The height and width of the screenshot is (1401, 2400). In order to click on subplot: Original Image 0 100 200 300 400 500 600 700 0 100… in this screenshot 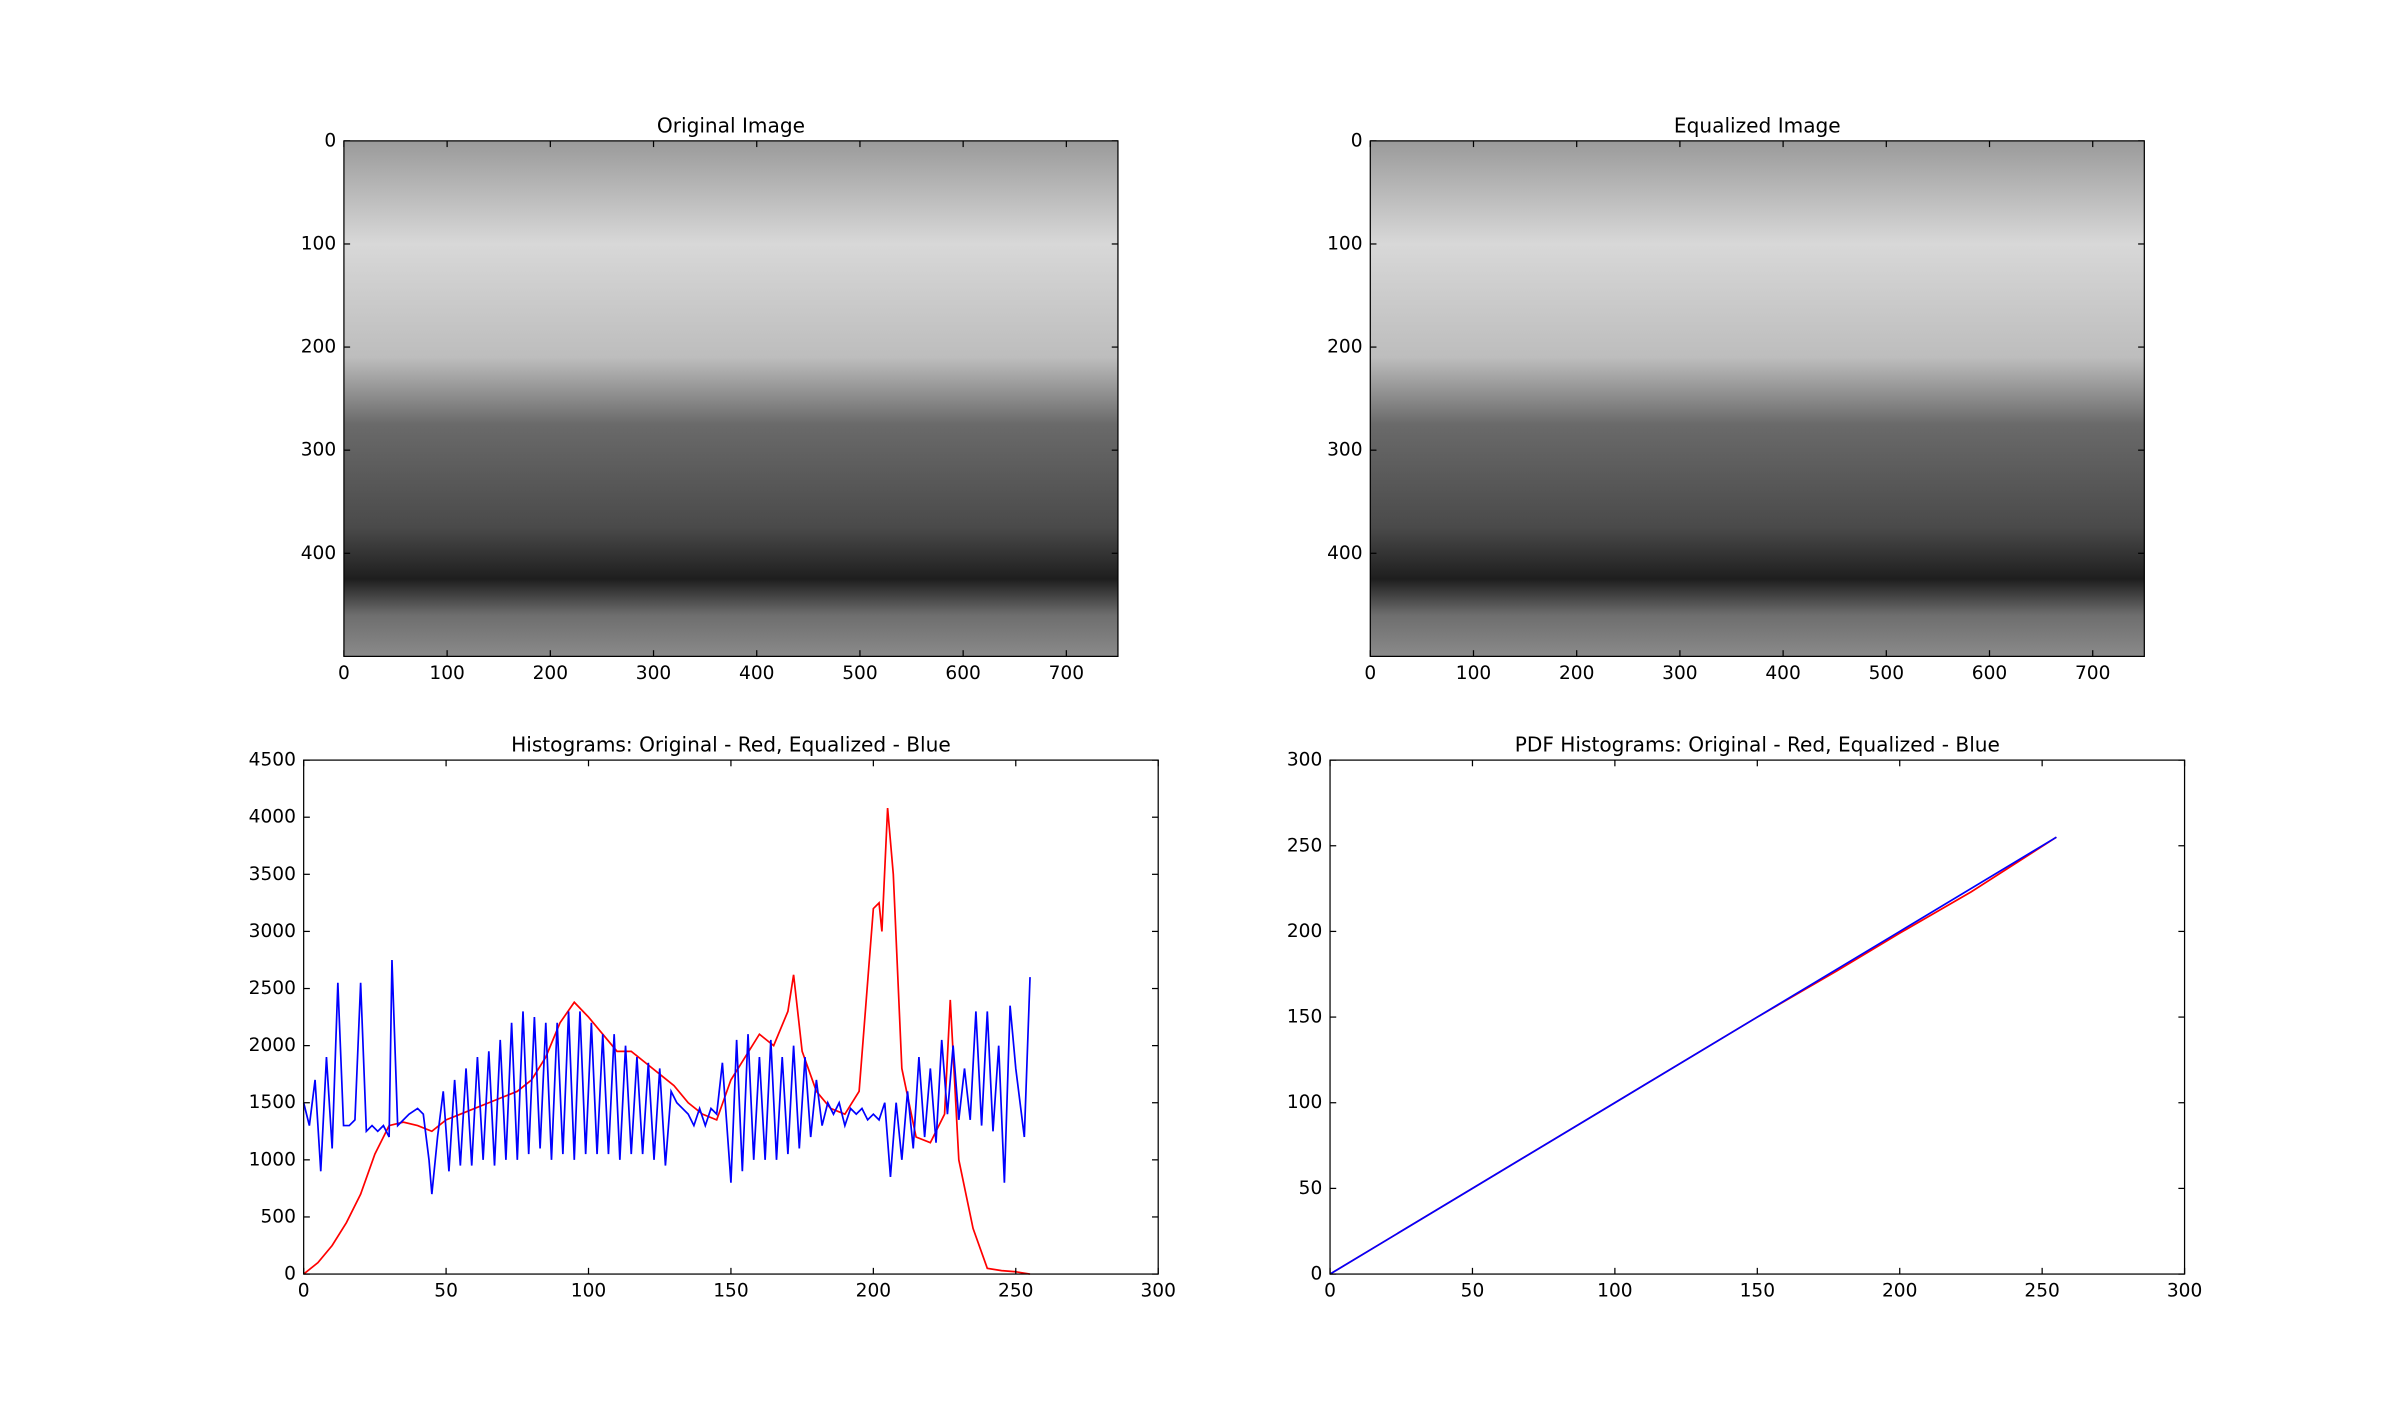, I will do `click(710, 398)`.